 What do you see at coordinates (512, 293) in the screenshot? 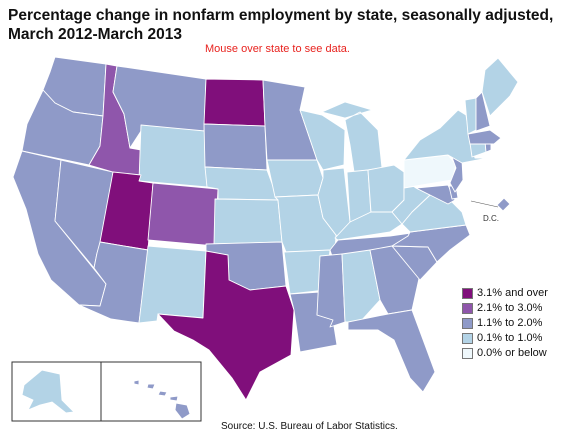
I see `legend-label: 3.1% and over` at bounding box center [512, 293].